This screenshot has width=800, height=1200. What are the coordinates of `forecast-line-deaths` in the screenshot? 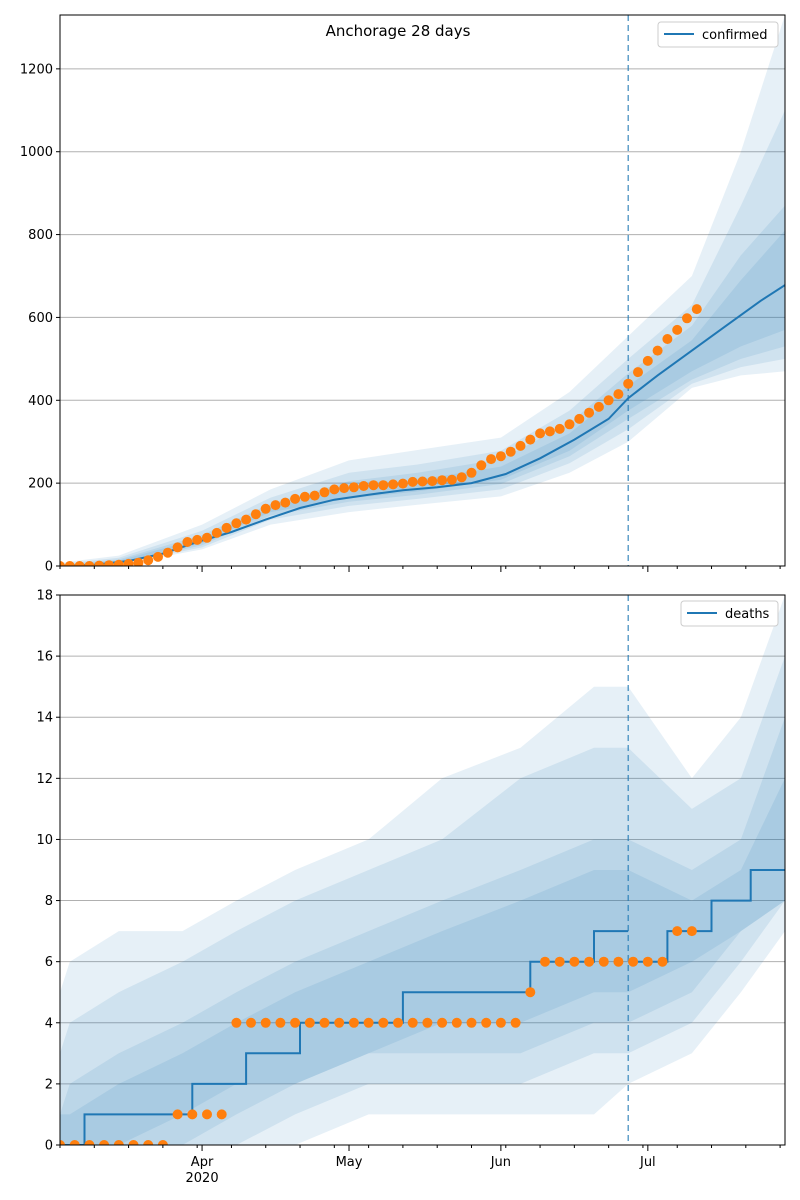 It's located at (706, 916).